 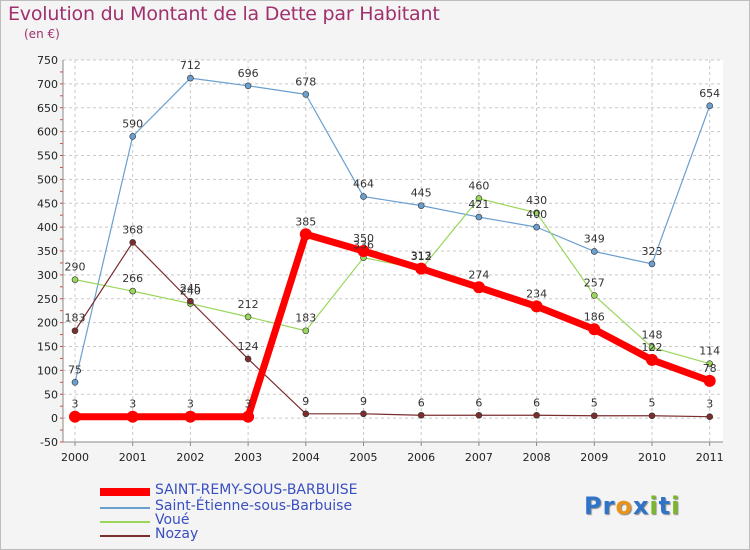 I want to click on data-label: 212, so click(x=248, y=304).